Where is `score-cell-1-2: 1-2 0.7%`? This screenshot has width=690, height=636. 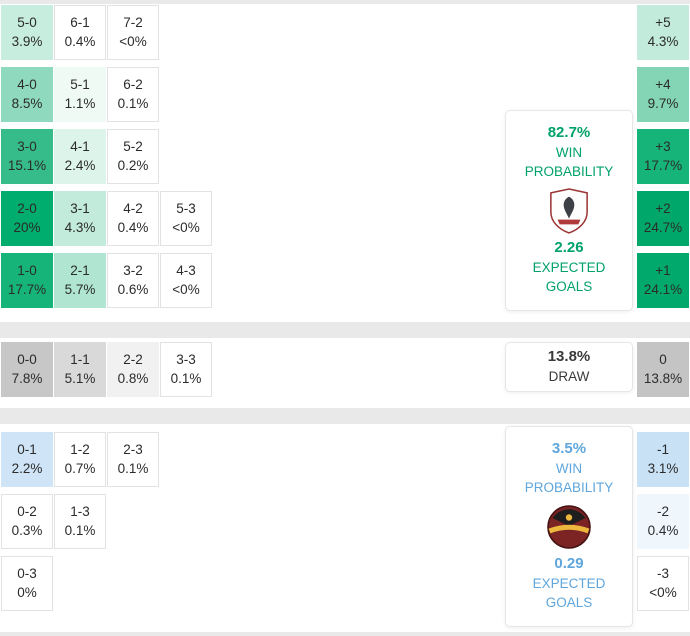
score-cell-1-2: 1-2 0.7% is located at coordinates (80, 459).